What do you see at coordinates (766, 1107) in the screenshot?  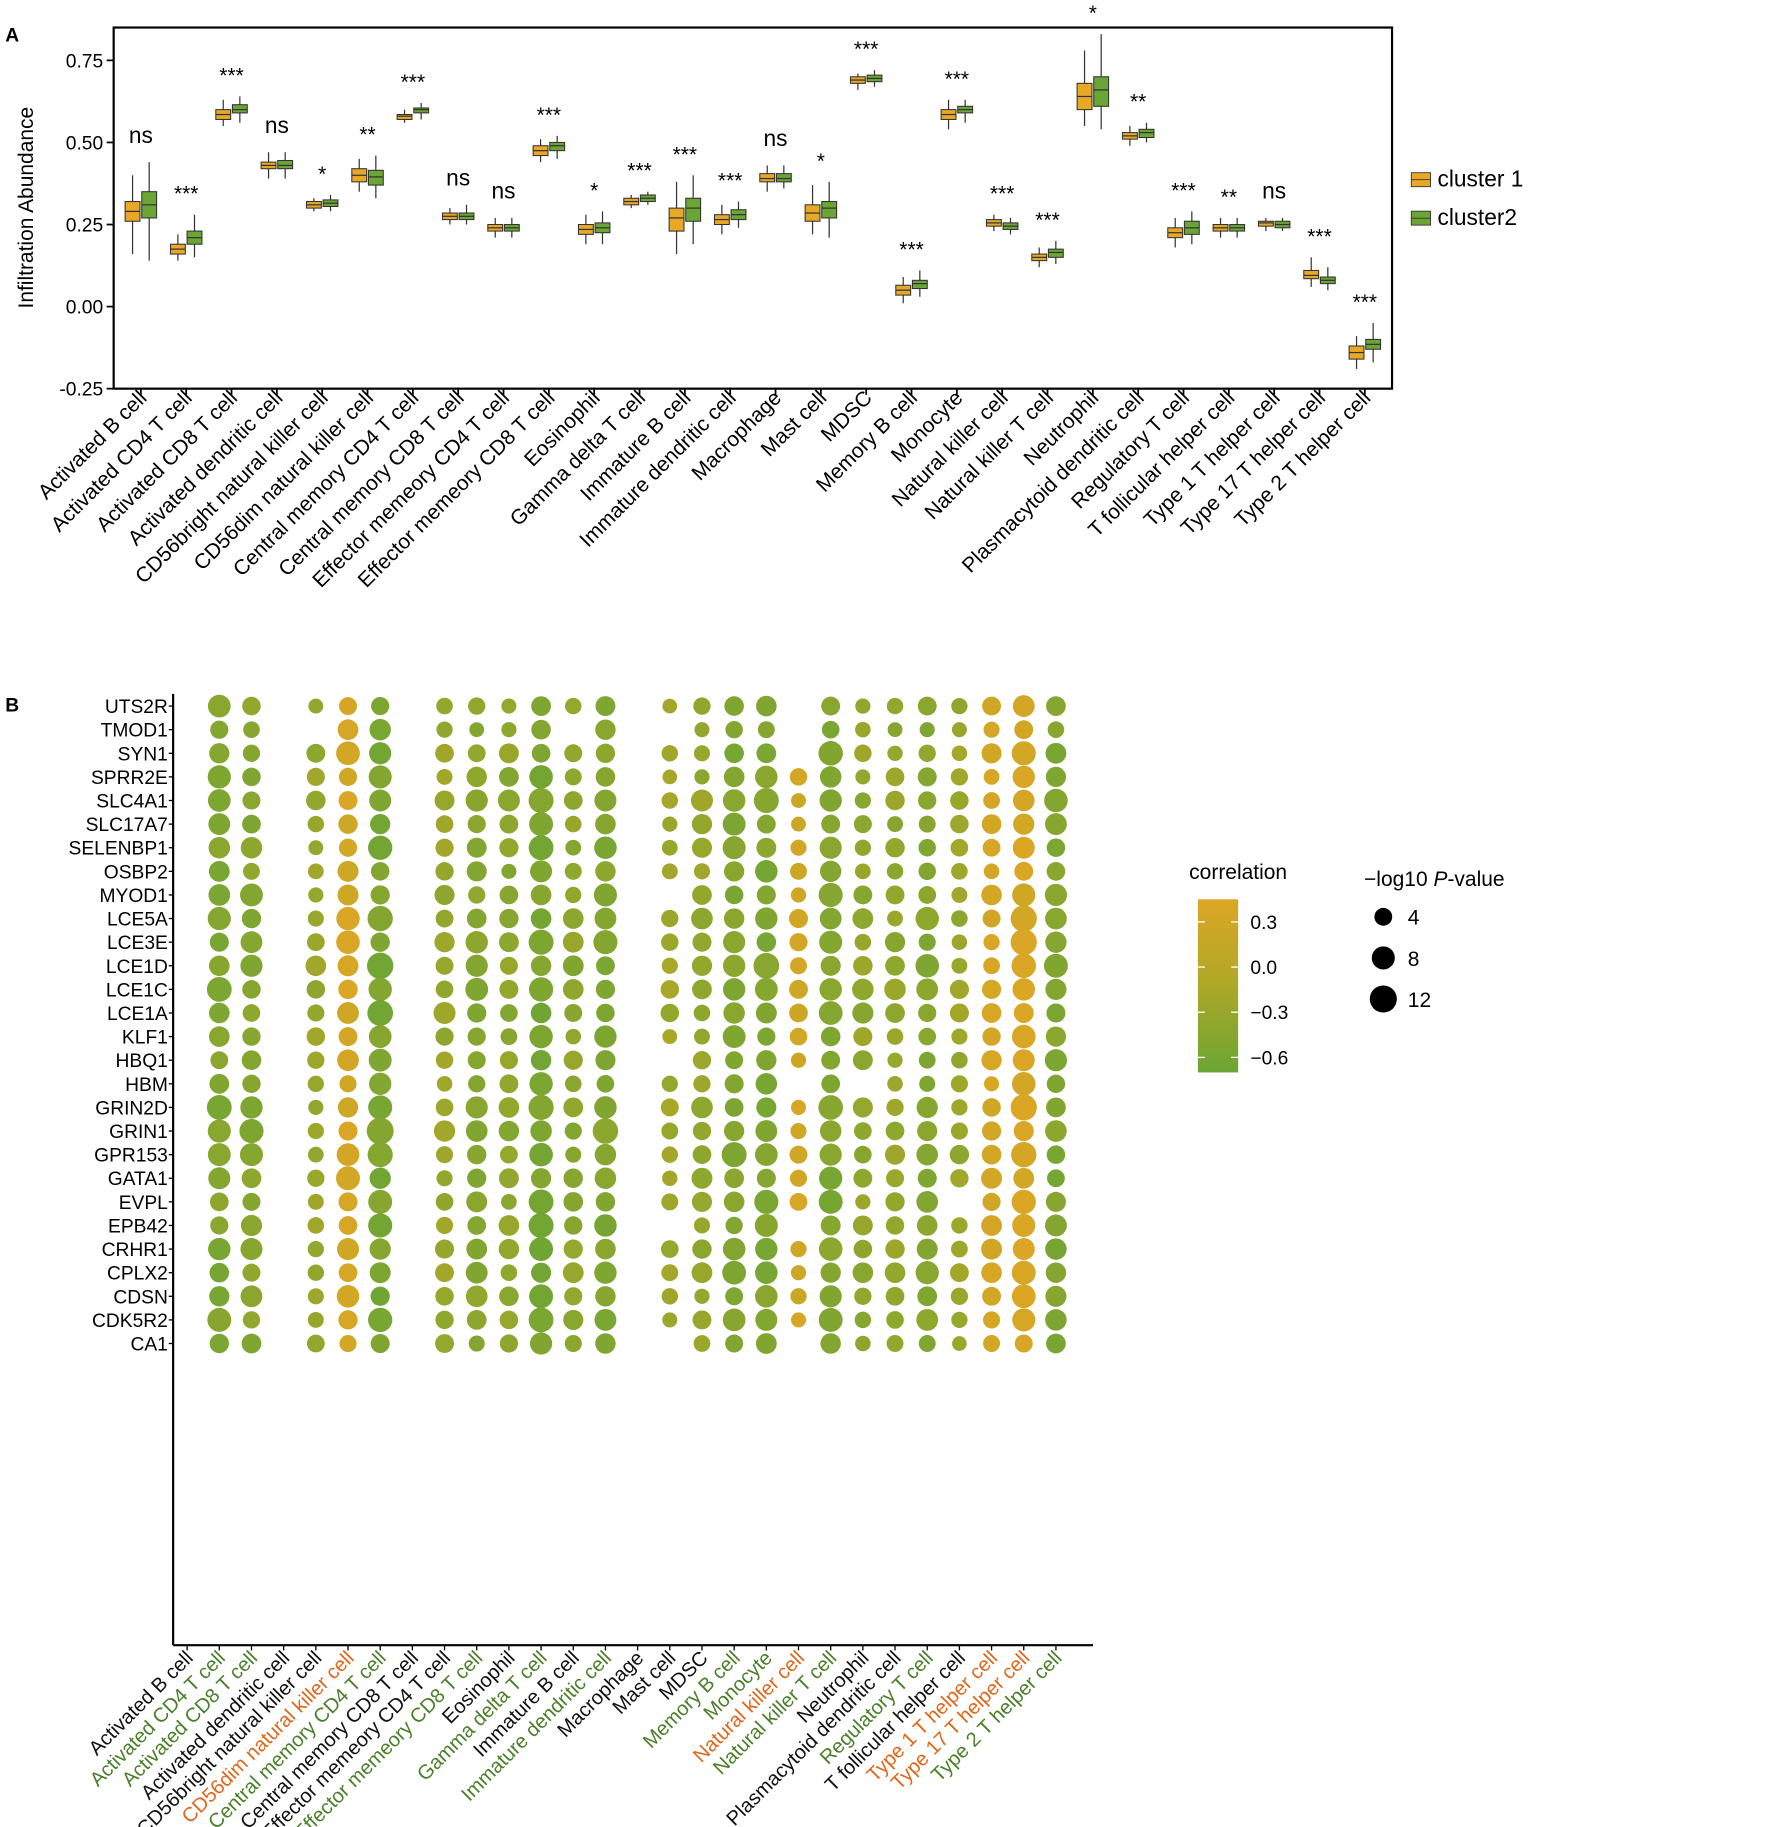 I see `bubble-grin2d-monocyte` at bounding box center [766, 1107].